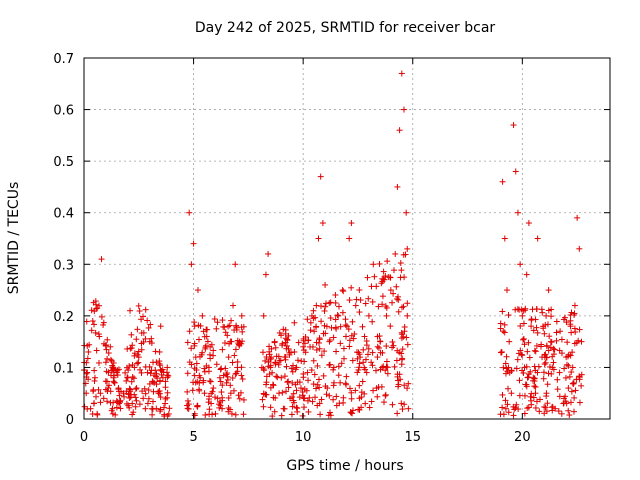  Describe the element at coordinates (522, 437) in the screenshot. I see `x-tick-label: 20` at that location.